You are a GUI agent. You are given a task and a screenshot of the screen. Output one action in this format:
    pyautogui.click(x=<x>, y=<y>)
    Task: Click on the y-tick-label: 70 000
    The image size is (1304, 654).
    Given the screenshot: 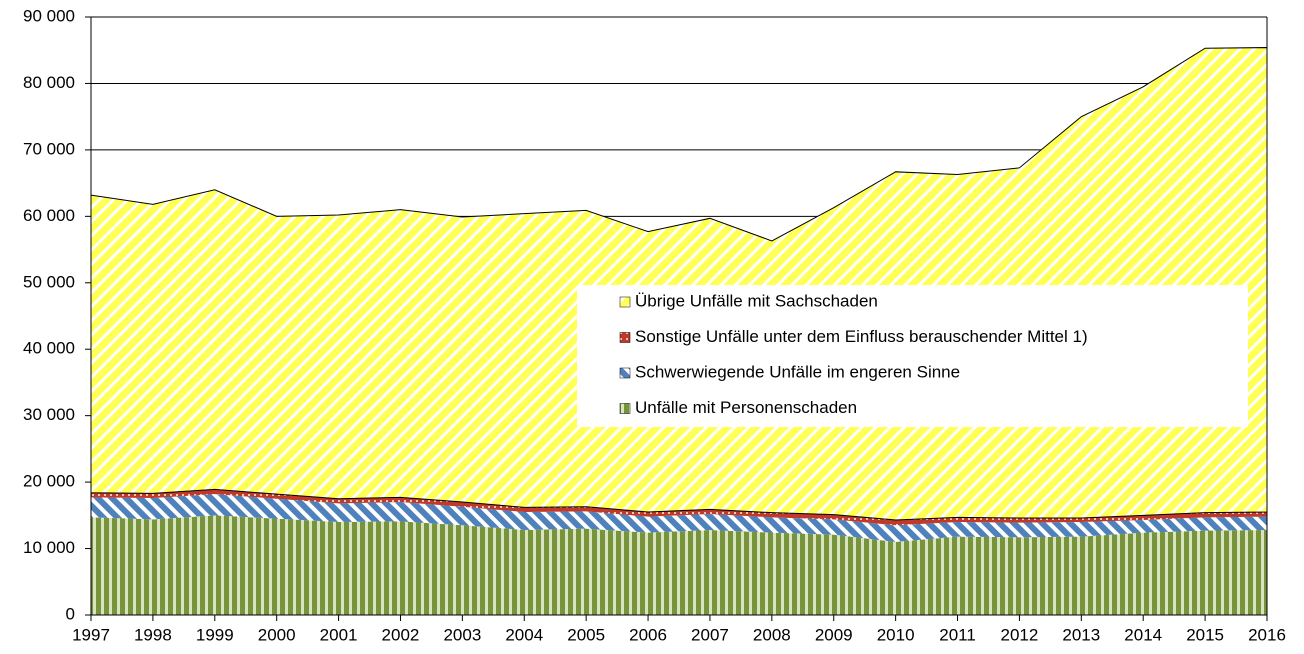 What is the action you would take?
    pyautogui.click(x=49, y=148)
    